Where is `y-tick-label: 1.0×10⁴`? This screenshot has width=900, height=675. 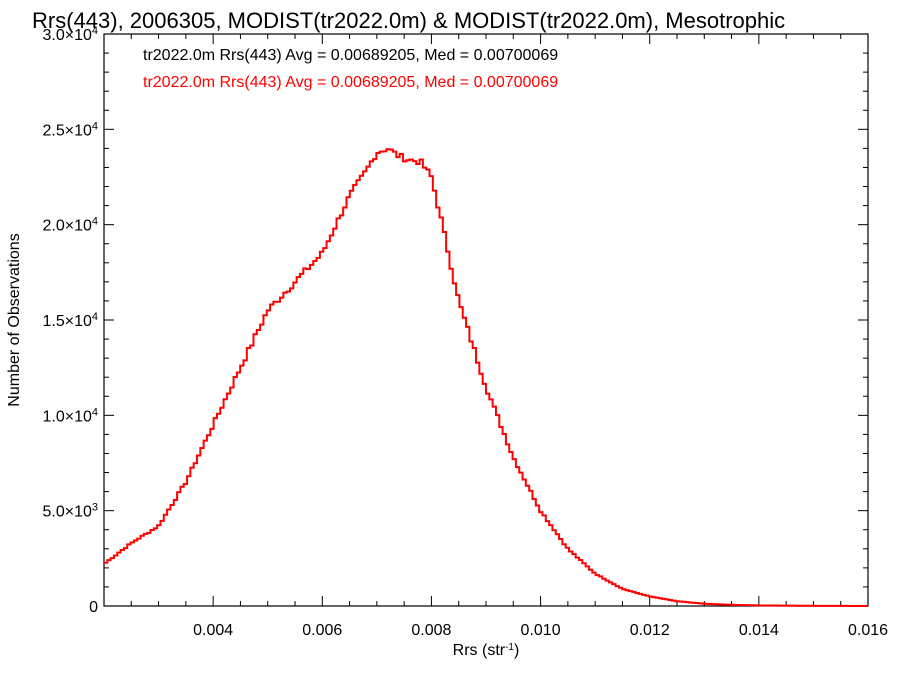 y-tick-label: 1.0×10⁴ is located at coordinates (70, 415).